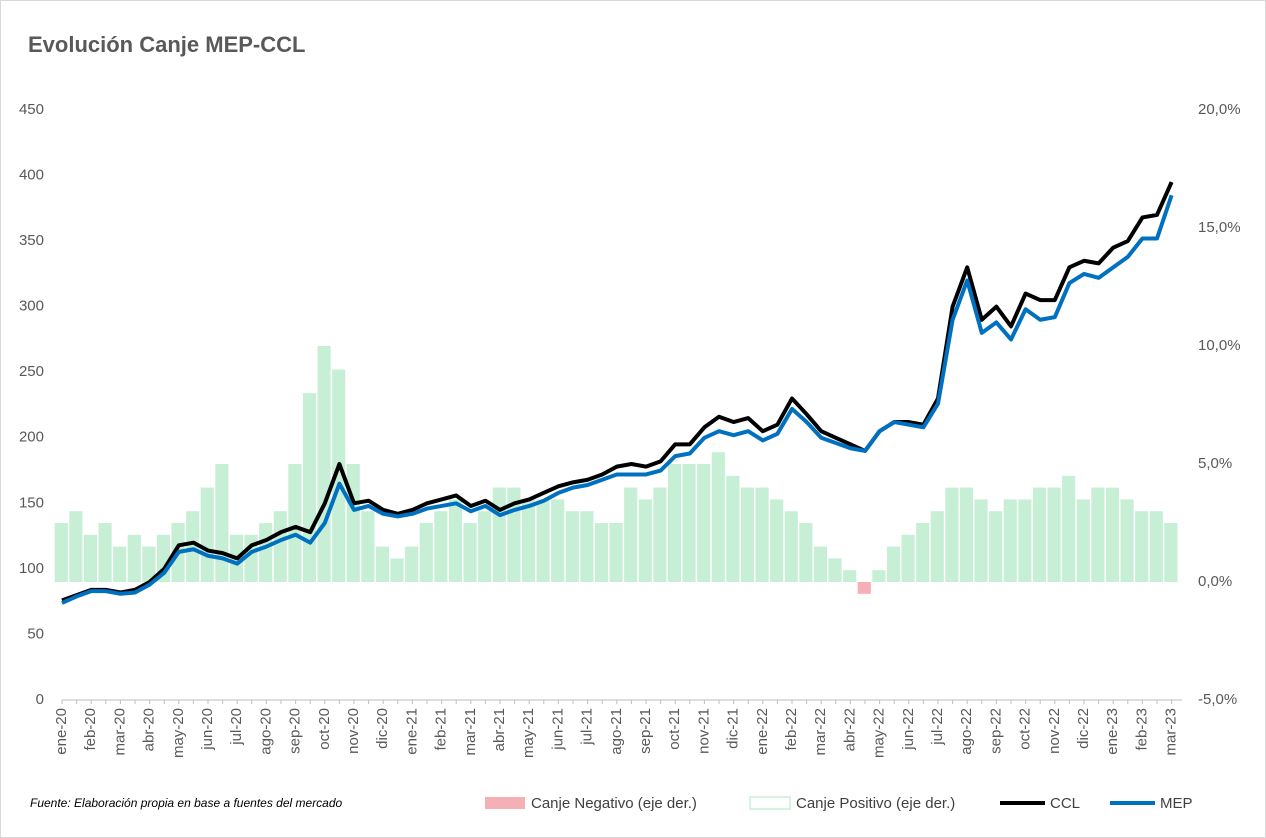  Describe the element at coordinates (149, 729) in the screenshot. I see `x-tick-label: abr-20` at that location.